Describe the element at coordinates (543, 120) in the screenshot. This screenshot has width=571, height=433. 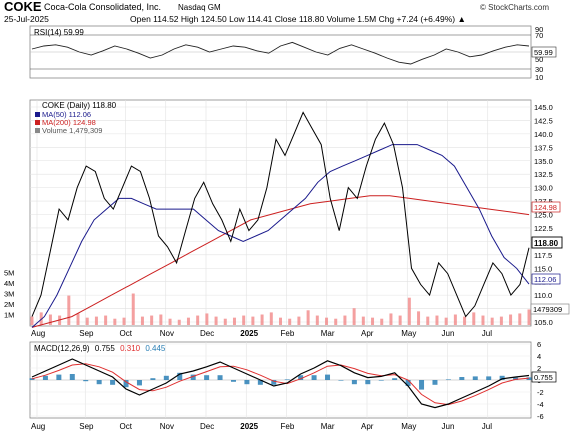
I see `price-y-tick: 142.5` at that location.